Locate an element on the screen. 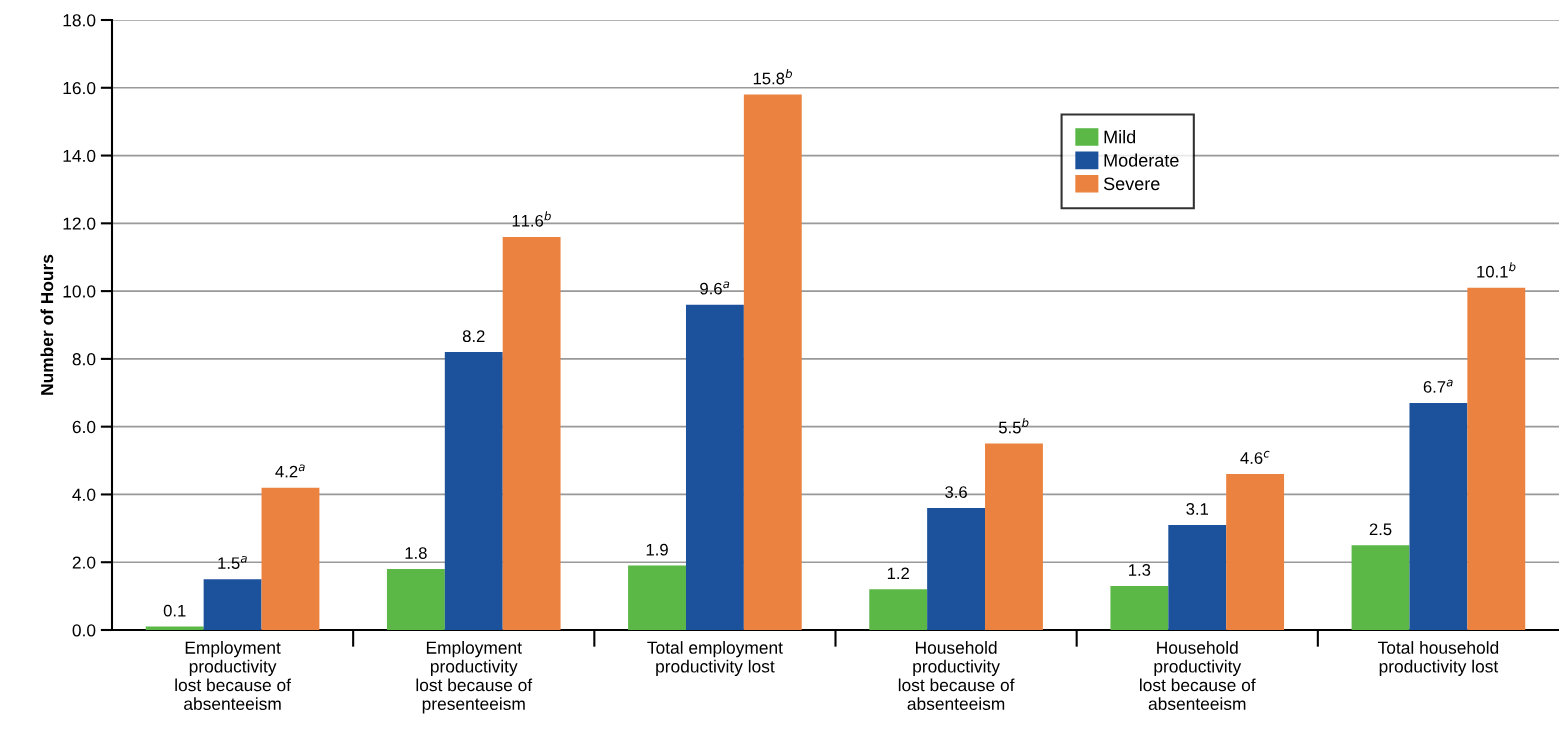 This screenshot has width=1559, height=752. data-label: 1.5$^{a}$ is located at coordinates (232, 562).